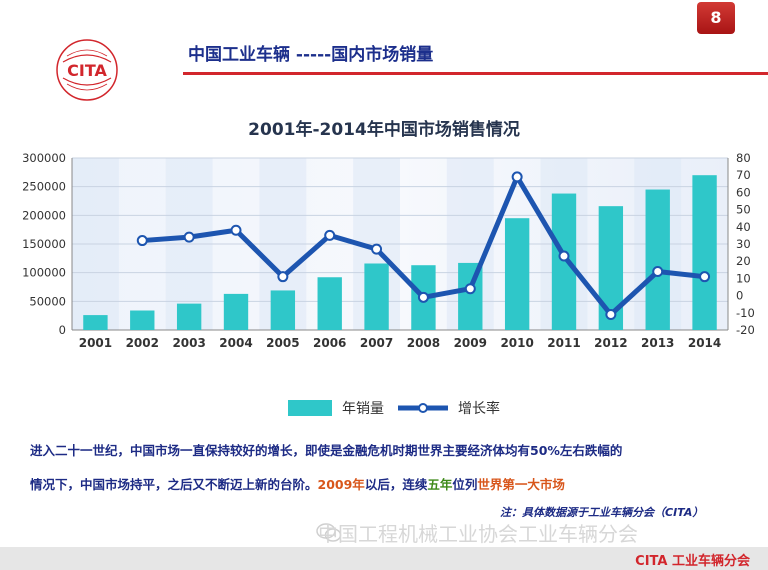  Describe the element at coordinates (384, 130) in the screenshot. I see `chart-title: 2001年-2014年中国市场销售情况` at that location.